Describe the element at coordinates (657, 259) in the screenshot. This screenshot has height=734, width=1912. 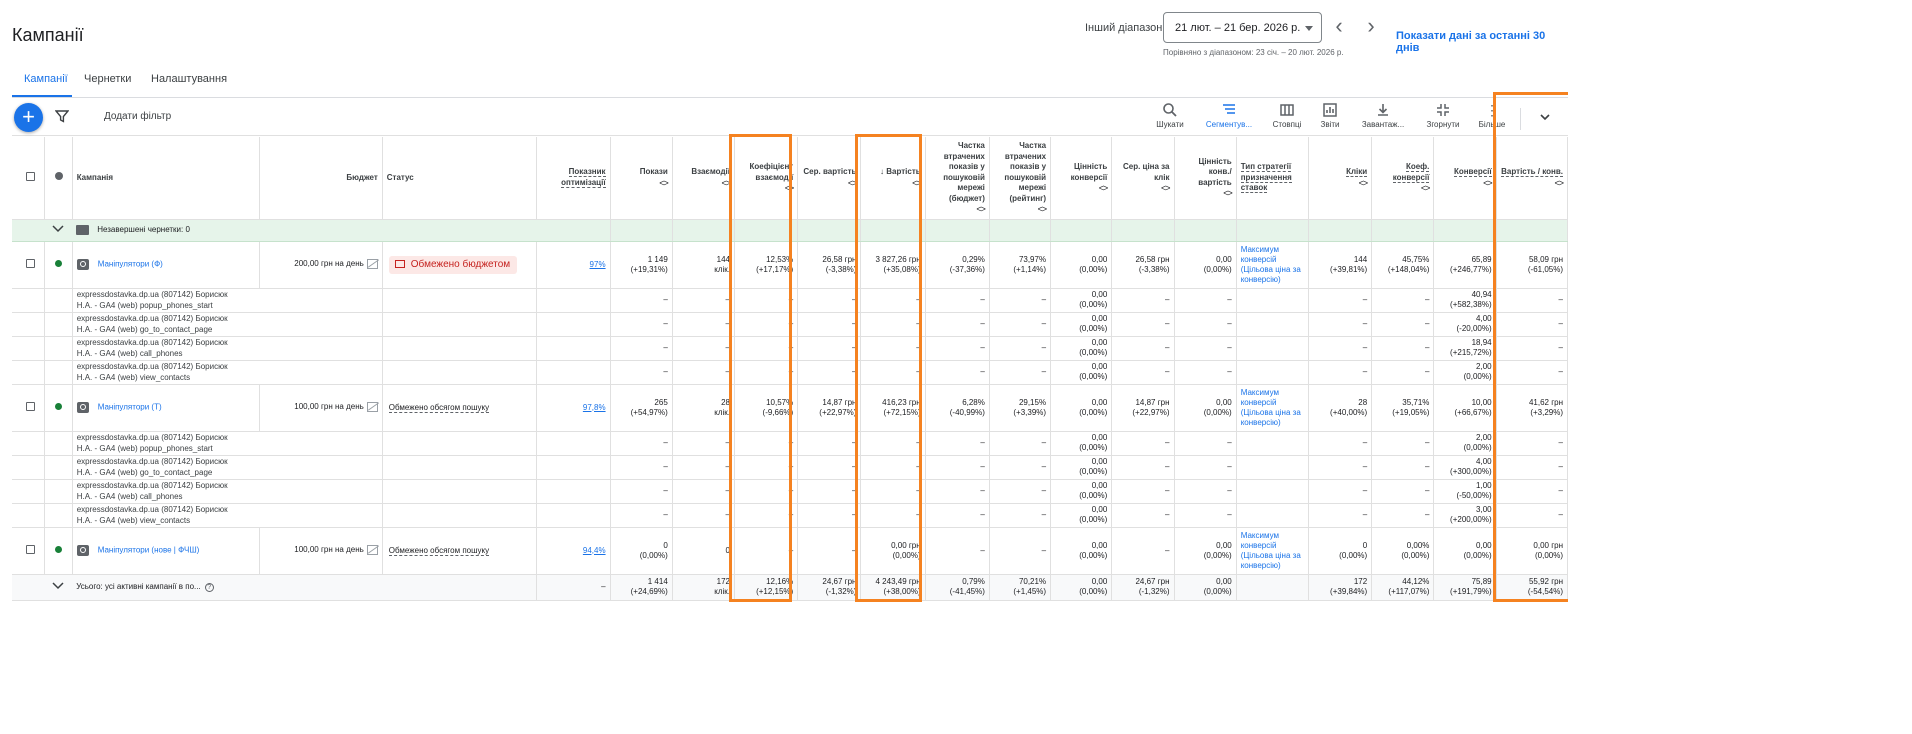
I see `impressions-value: 1 149` at that location.